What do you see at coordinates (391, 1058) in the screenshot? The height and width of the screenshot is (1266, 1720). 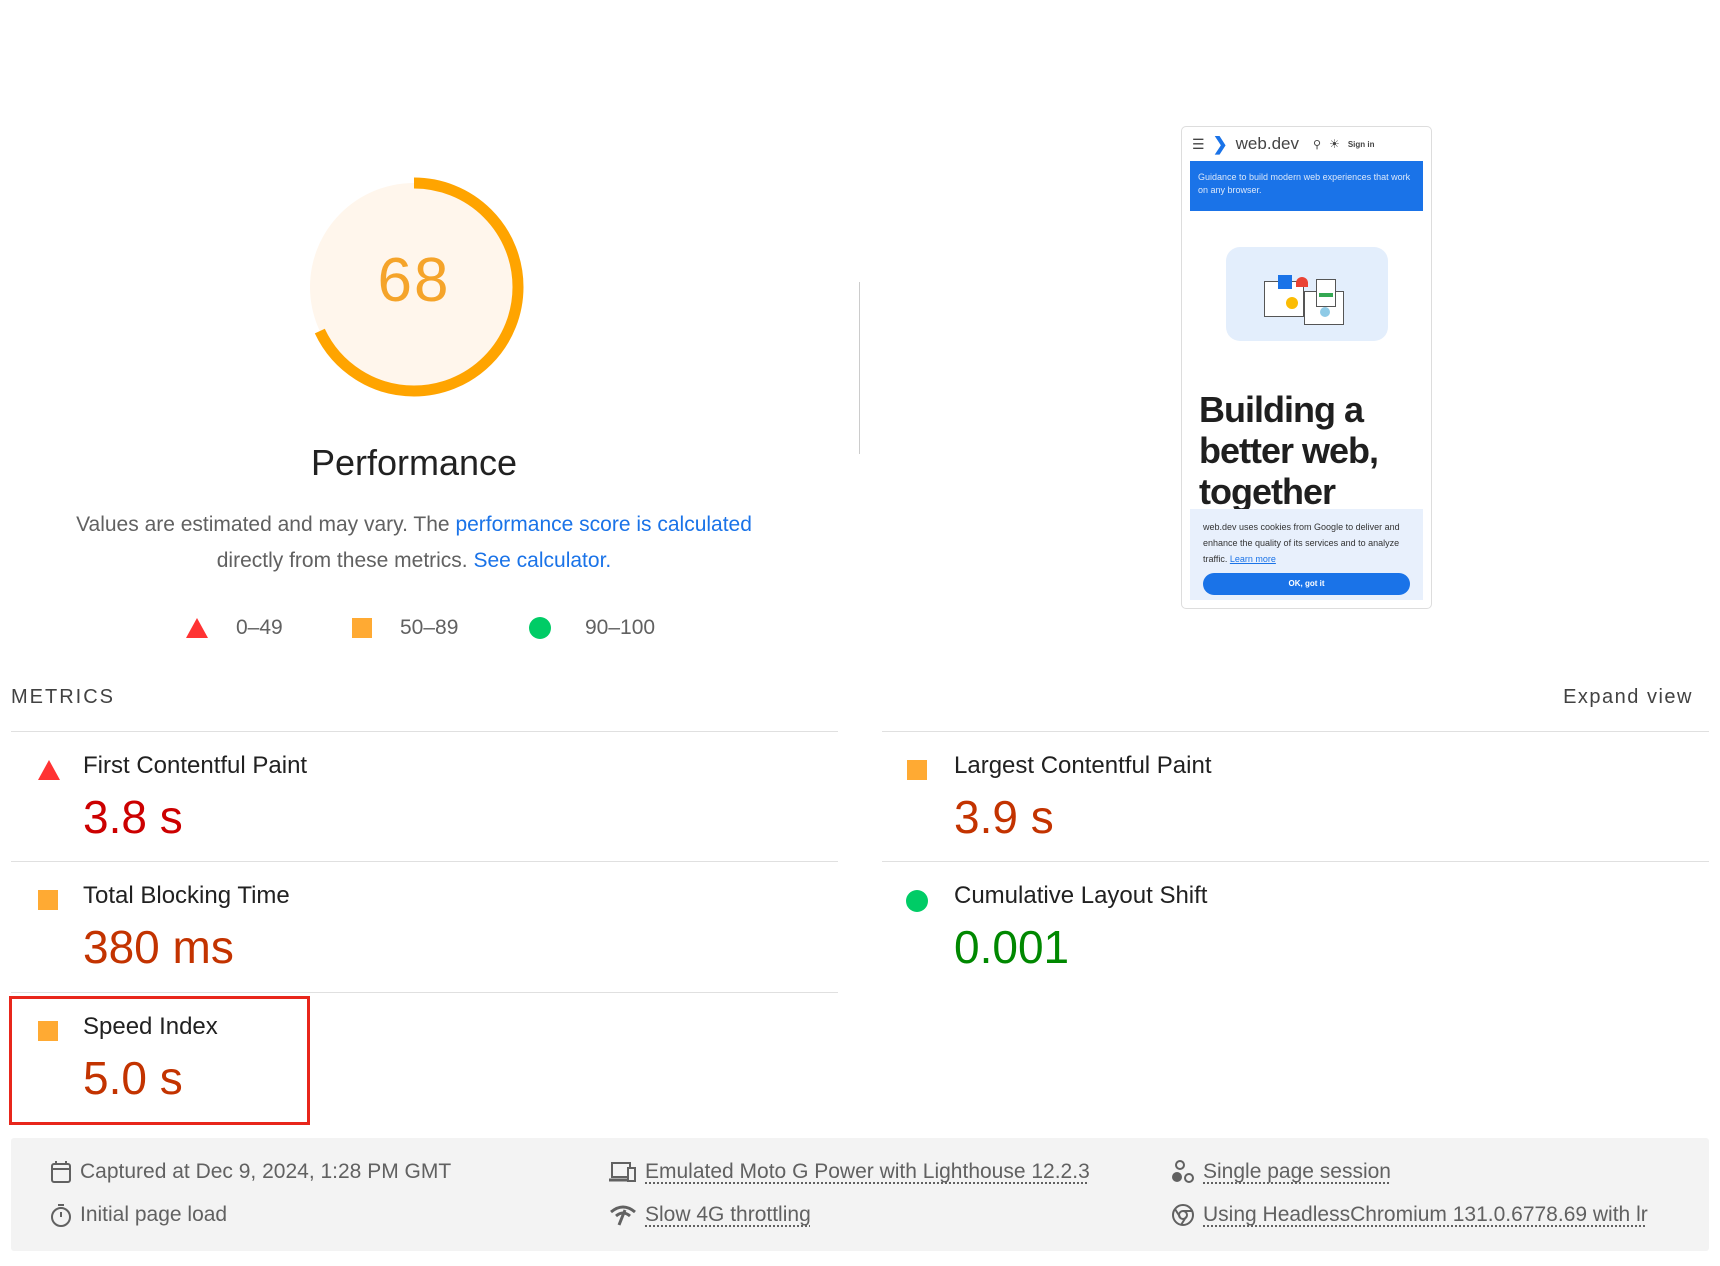 I see `metric-speed-index: Speed Index 5.0 s` at bounding box center [391, 1058].